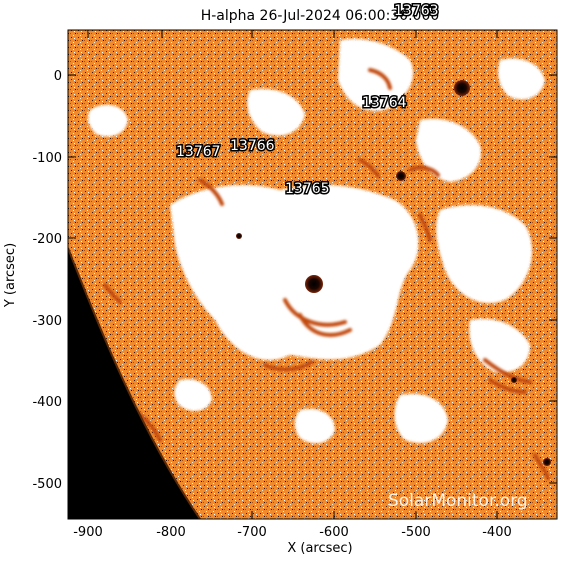 This screenshot has height=564, width=564. What do you see at coordinates (462, 88) in the screenshot?
I see `sunspot-upper-right` at bounding box center [462, 88].